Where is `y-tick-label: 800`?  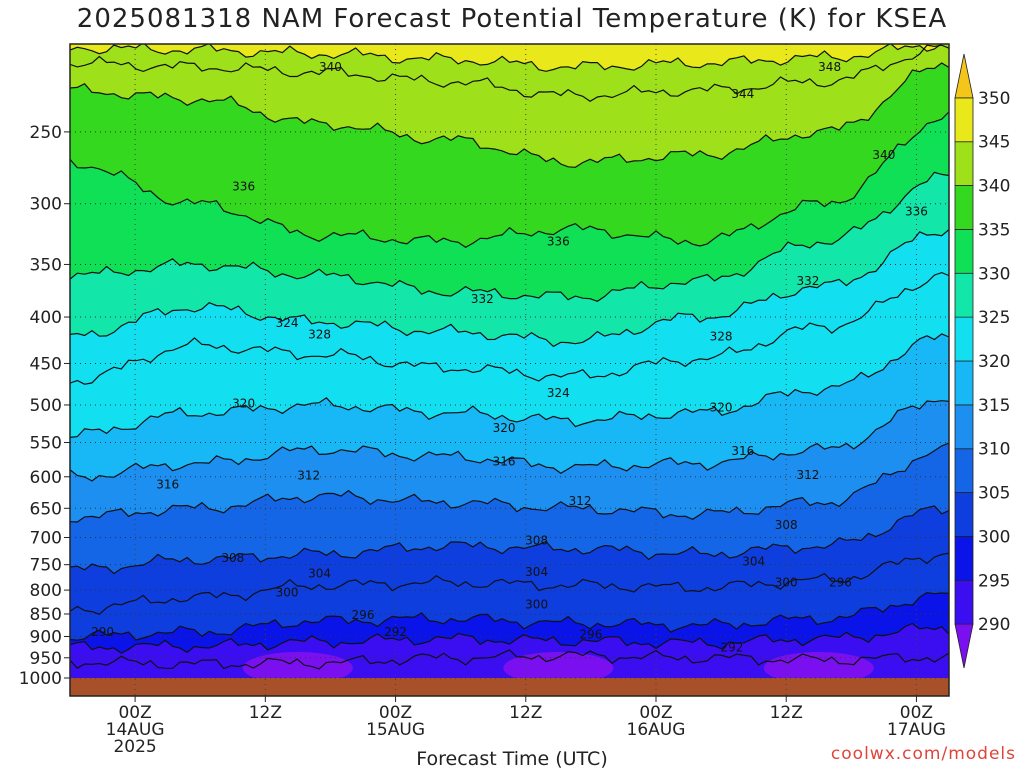
y-tick-label: 800 is located at coordinates (46, 591).